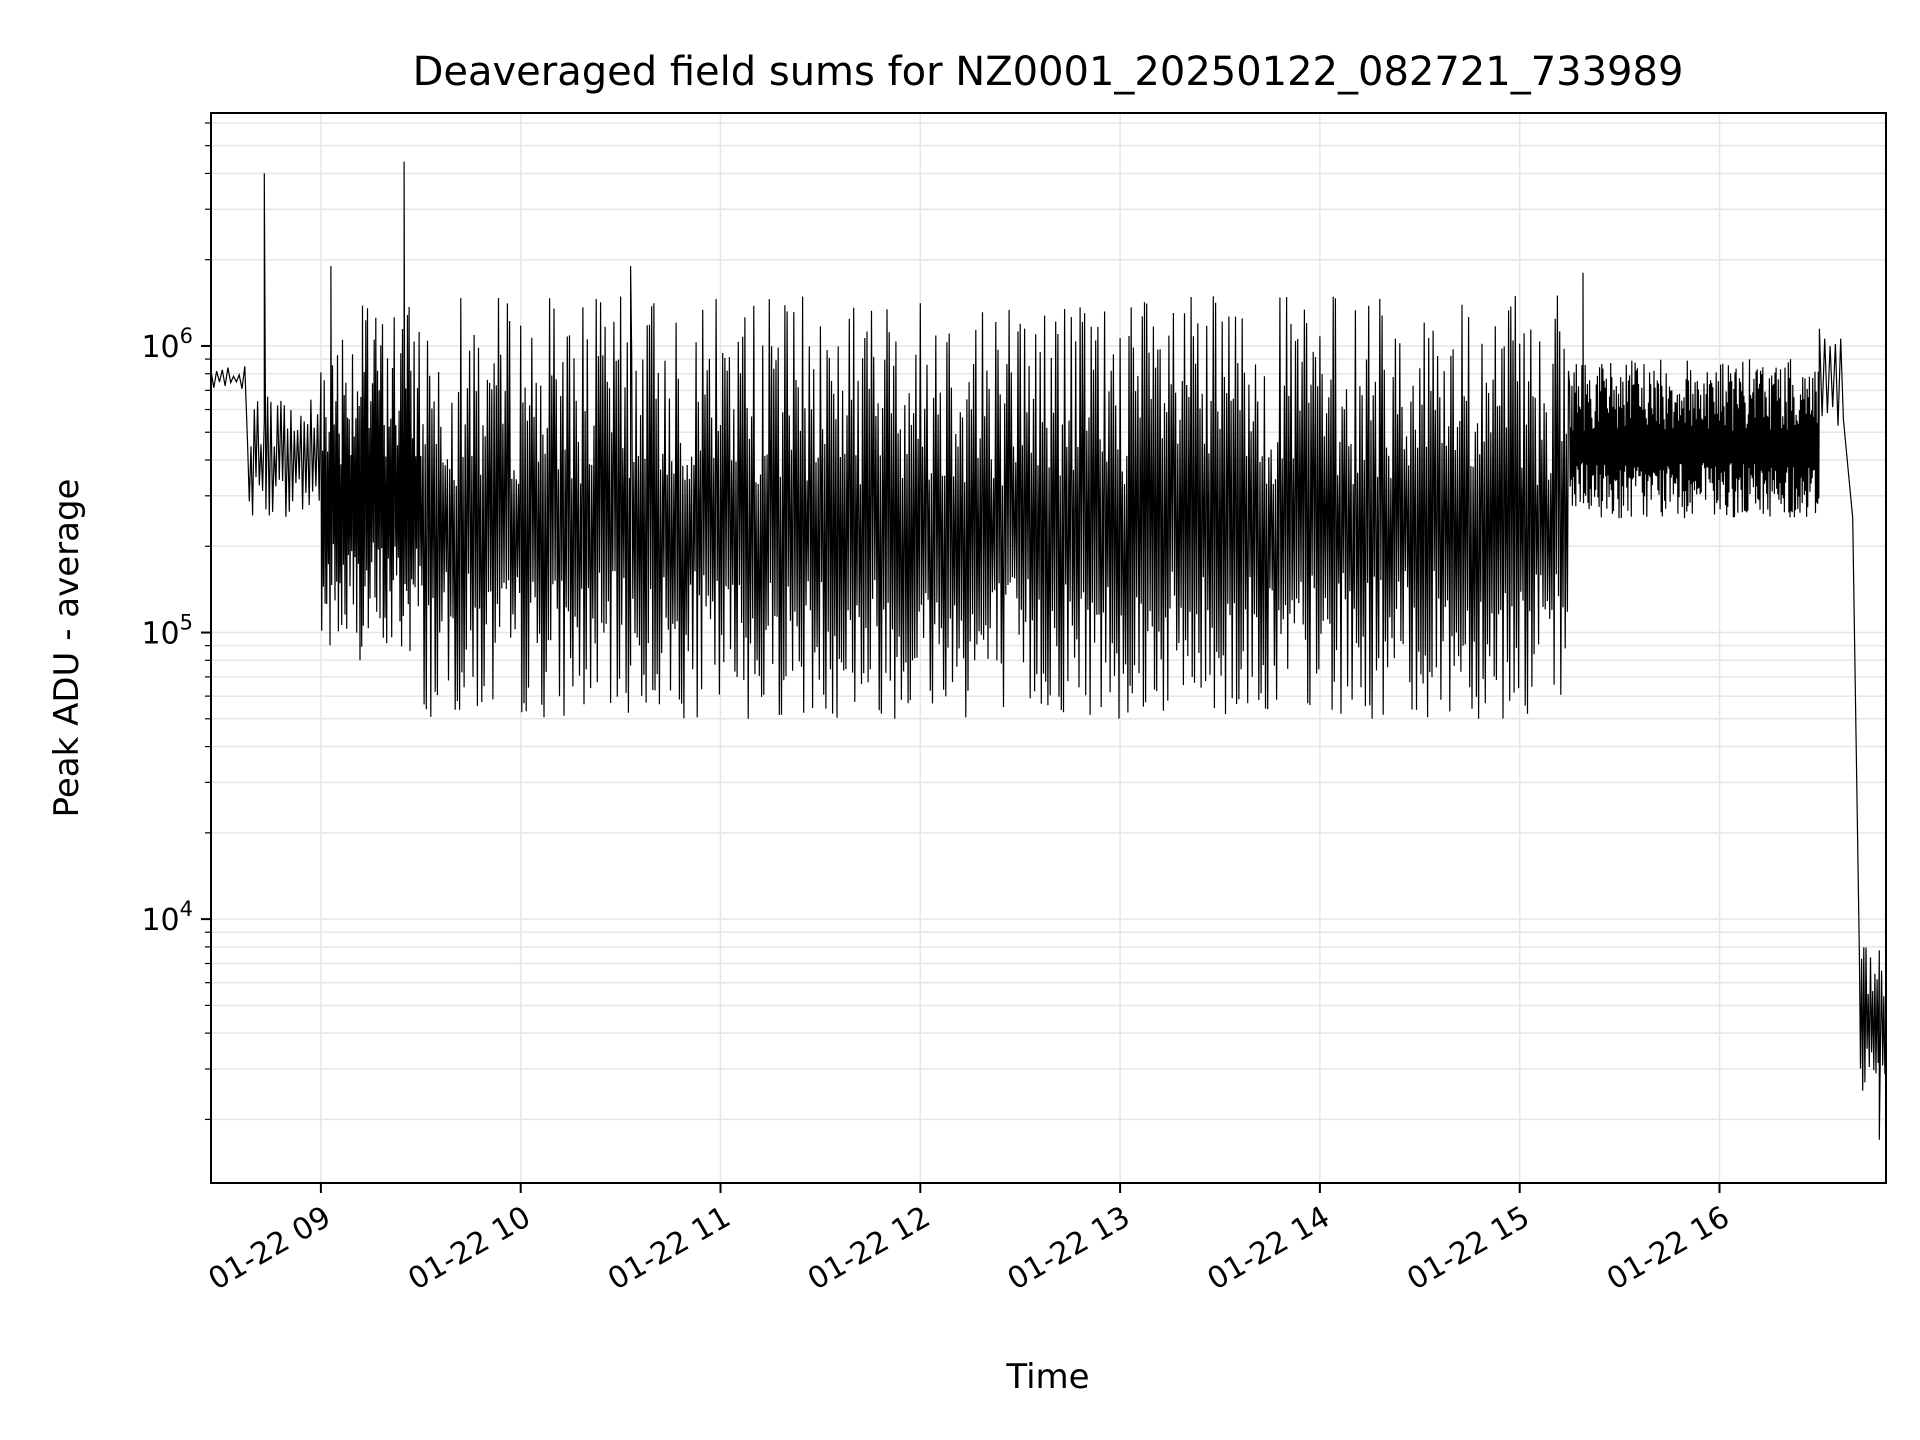  What do you see at coordinates (1468, 1249) in the screenshot?
I see `x-tick-label: 01-22 15` at bounding box center [1468, 1249].